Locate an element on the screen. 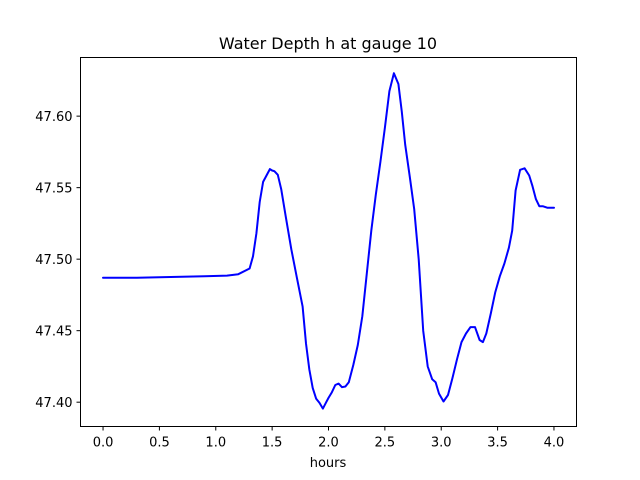  x-tick-label: 1.5 is located at coordinates (272, 443).